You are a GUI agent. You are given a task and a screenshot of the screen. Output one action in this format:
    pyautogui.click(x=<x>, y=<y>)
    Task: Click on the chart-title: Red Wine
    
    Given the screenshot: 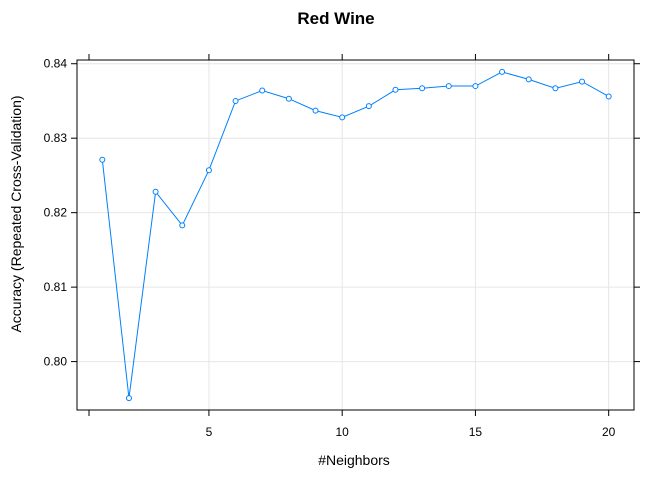 What is the action you would take?
    pyautogui.click(x=335, y=18)
    